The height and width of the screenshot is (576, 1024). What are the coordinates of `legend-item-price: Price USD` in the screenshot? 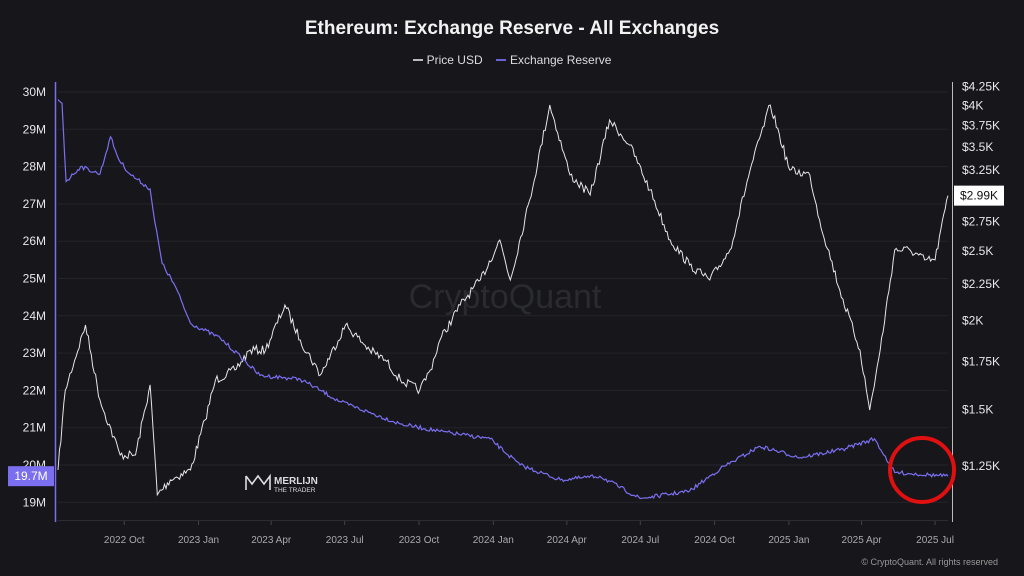 It's located at (447, 60).